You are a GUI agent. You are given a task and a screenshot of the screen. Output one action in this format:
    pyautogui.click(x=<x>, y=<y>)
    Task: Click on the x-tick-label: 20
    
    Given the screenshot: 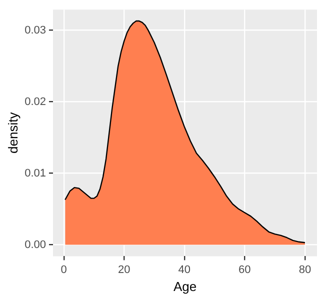 What is the action you would take?
    pyautogui.click(x=124, y=270)
    